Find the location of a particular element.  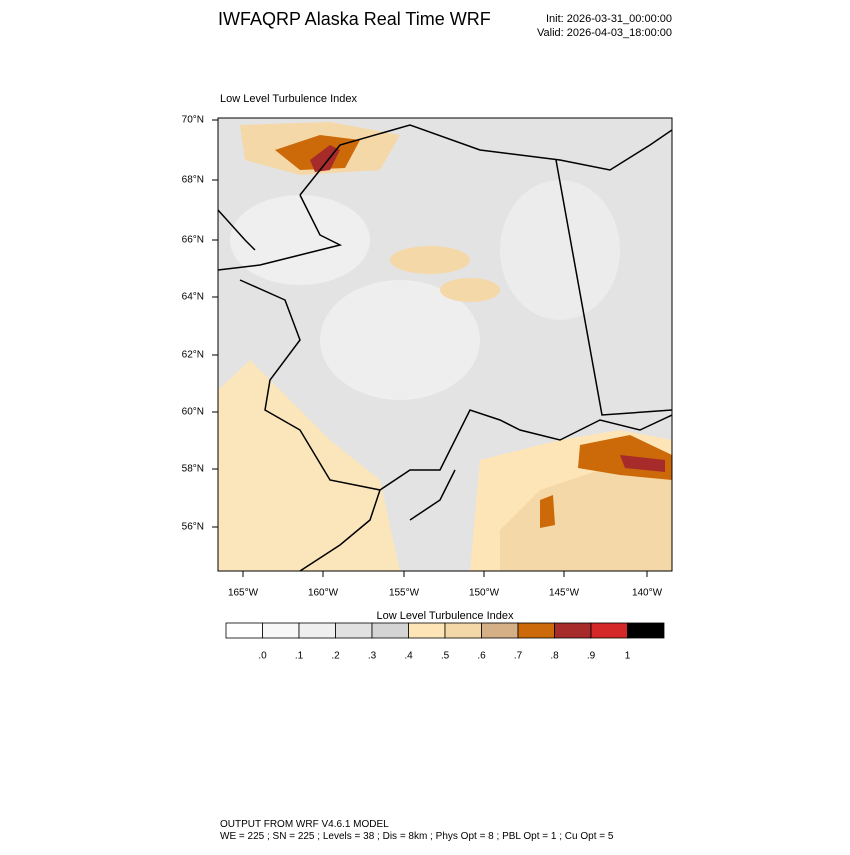

colorbar-label: .8 is located at coordinates (554, 656).